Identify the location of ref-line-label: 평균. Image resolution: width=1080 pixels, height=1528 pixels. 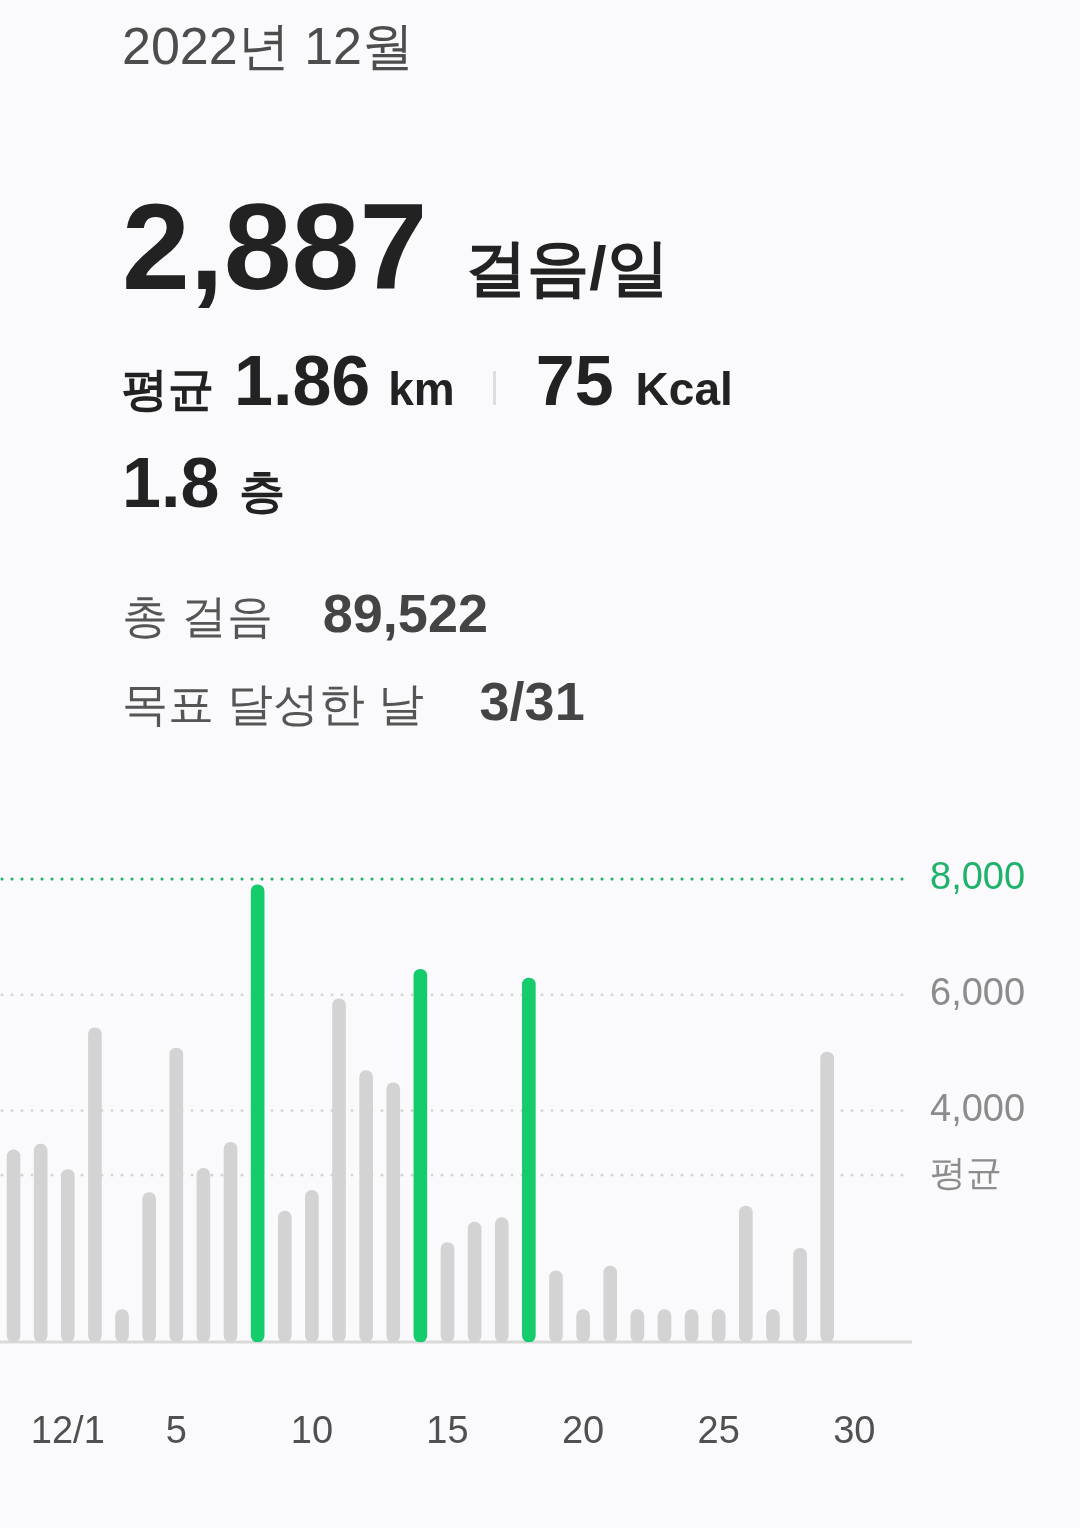
(966, 1172).